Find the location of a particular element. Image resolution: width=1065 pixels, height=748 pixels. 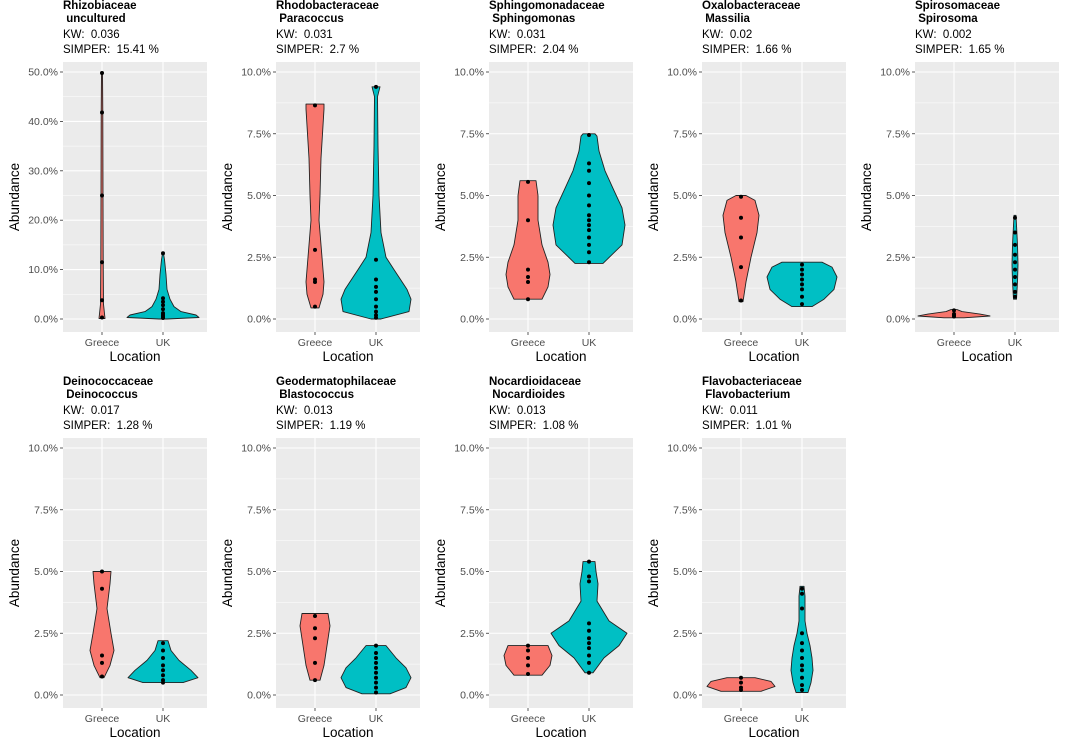

x-tick-label: Greece is located at coordinates (102, 343).